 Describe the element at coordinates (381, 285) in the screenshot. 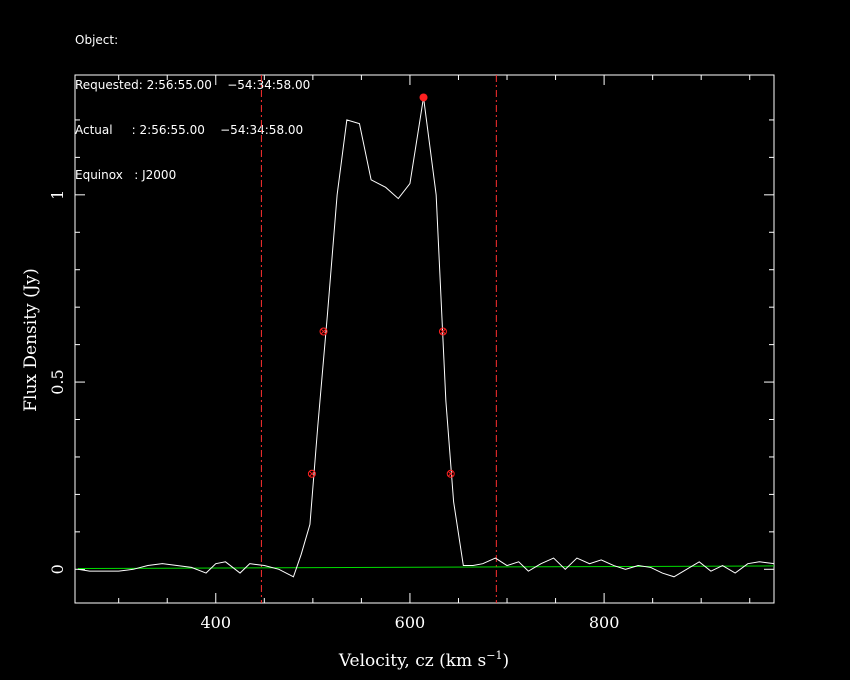

I see `data-markers` at that location.